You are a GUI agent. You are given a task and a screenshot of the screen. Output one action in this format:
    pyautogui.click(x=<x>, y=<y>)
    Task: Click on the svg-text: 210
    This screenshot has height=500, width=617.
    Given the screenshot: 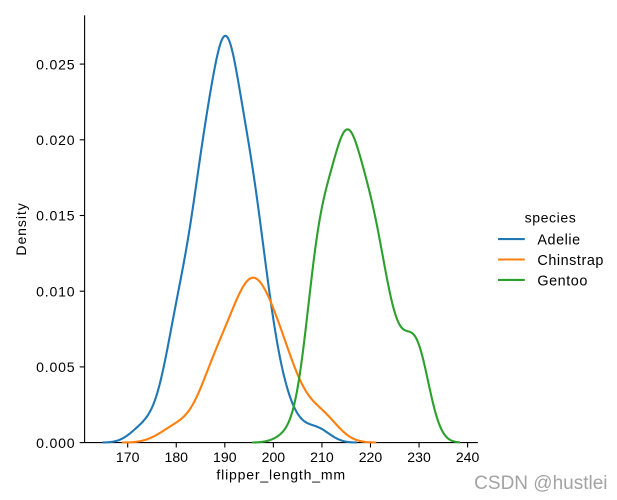 What is the action you would take?
    pyautogui.click(x=322, y=457)
    